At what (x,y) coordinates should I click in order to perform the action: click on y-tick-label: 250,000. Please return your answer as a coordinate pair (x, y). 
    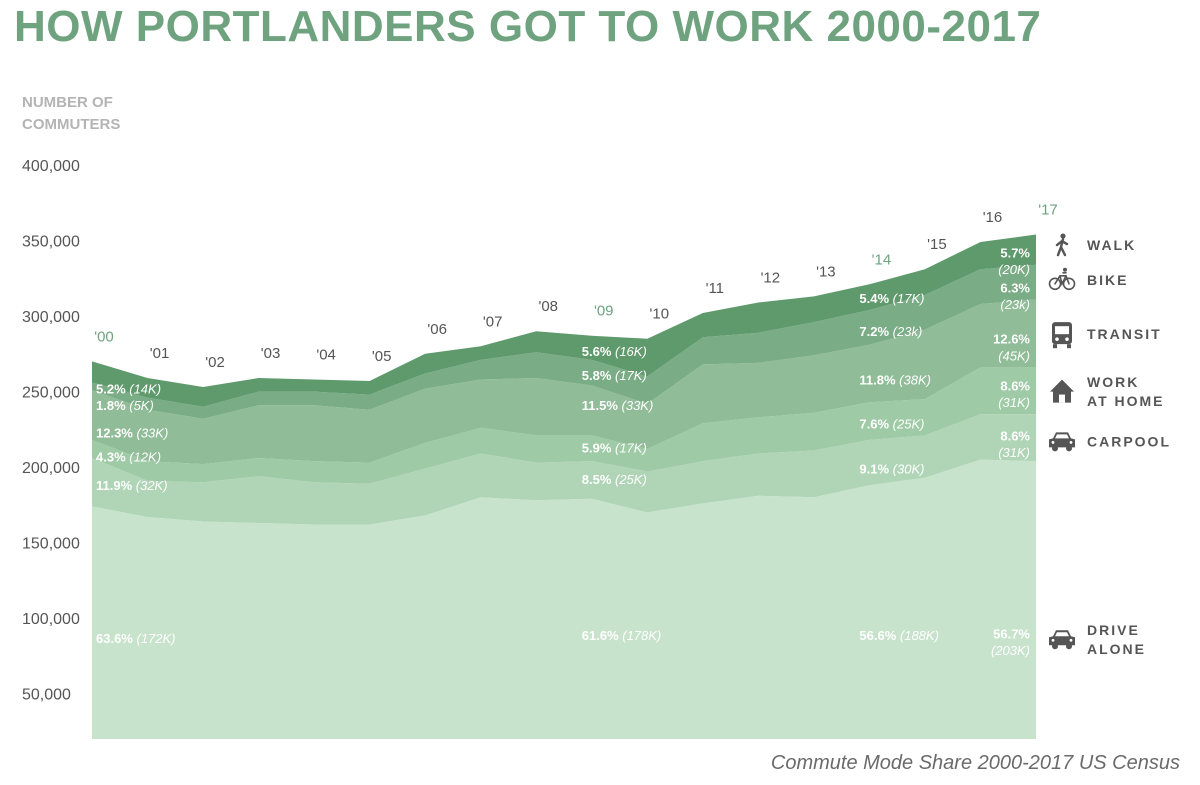
    Looking at the image, I should click on (51, 393).